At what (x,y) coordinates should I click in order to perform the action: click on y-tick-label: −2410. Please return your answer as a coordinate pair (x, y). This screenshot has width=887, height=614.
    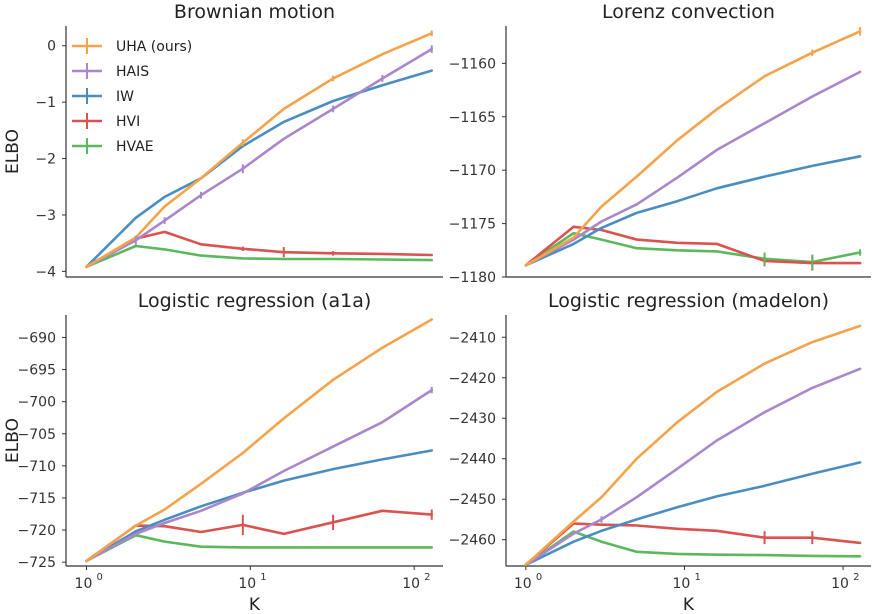
    Looking at the image, I should click on (472, 338).